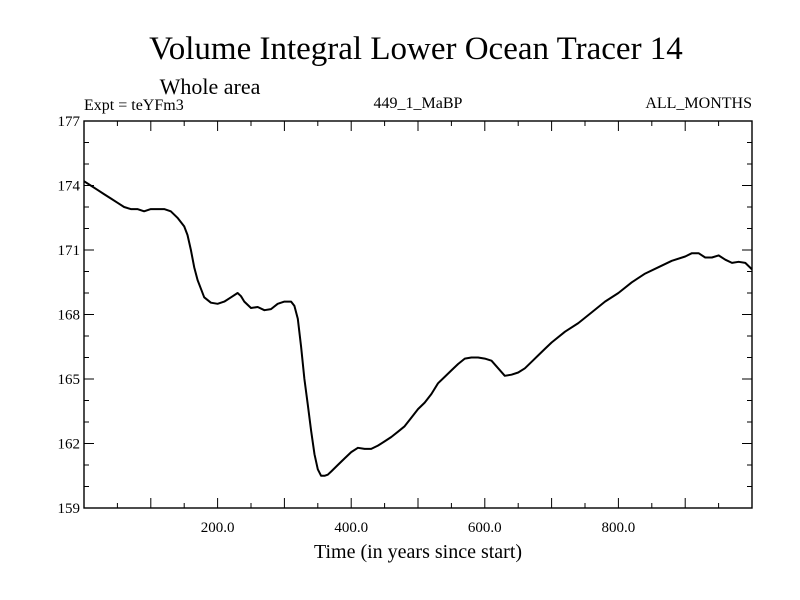 This screenshot has width=800, height=600. Describe the element at coordinates (69, 316) in the screenshot. I see `y-tick-label: 168` at that location.